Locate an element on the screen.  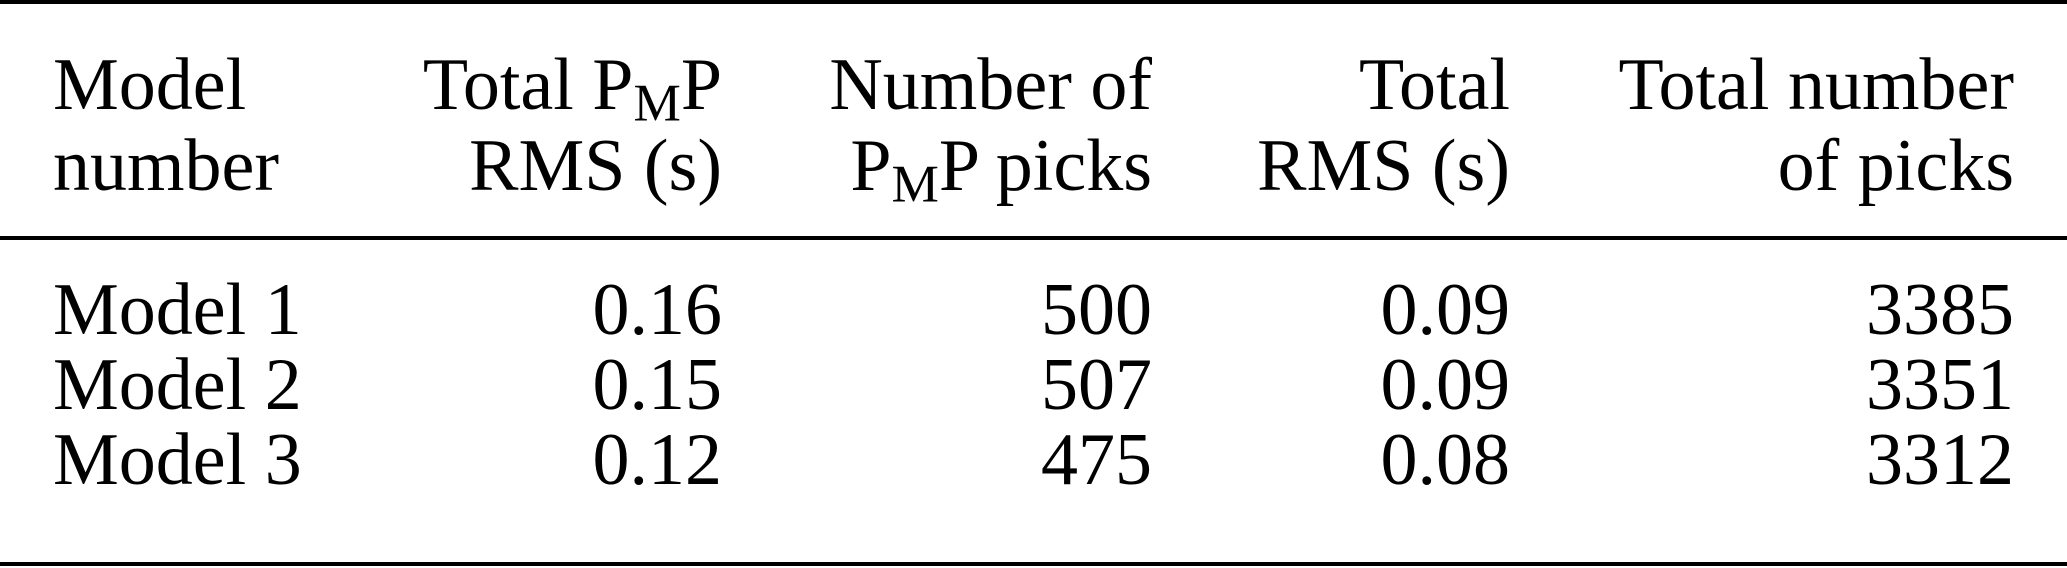
header-text: Model is located at coordinates (150, 85).